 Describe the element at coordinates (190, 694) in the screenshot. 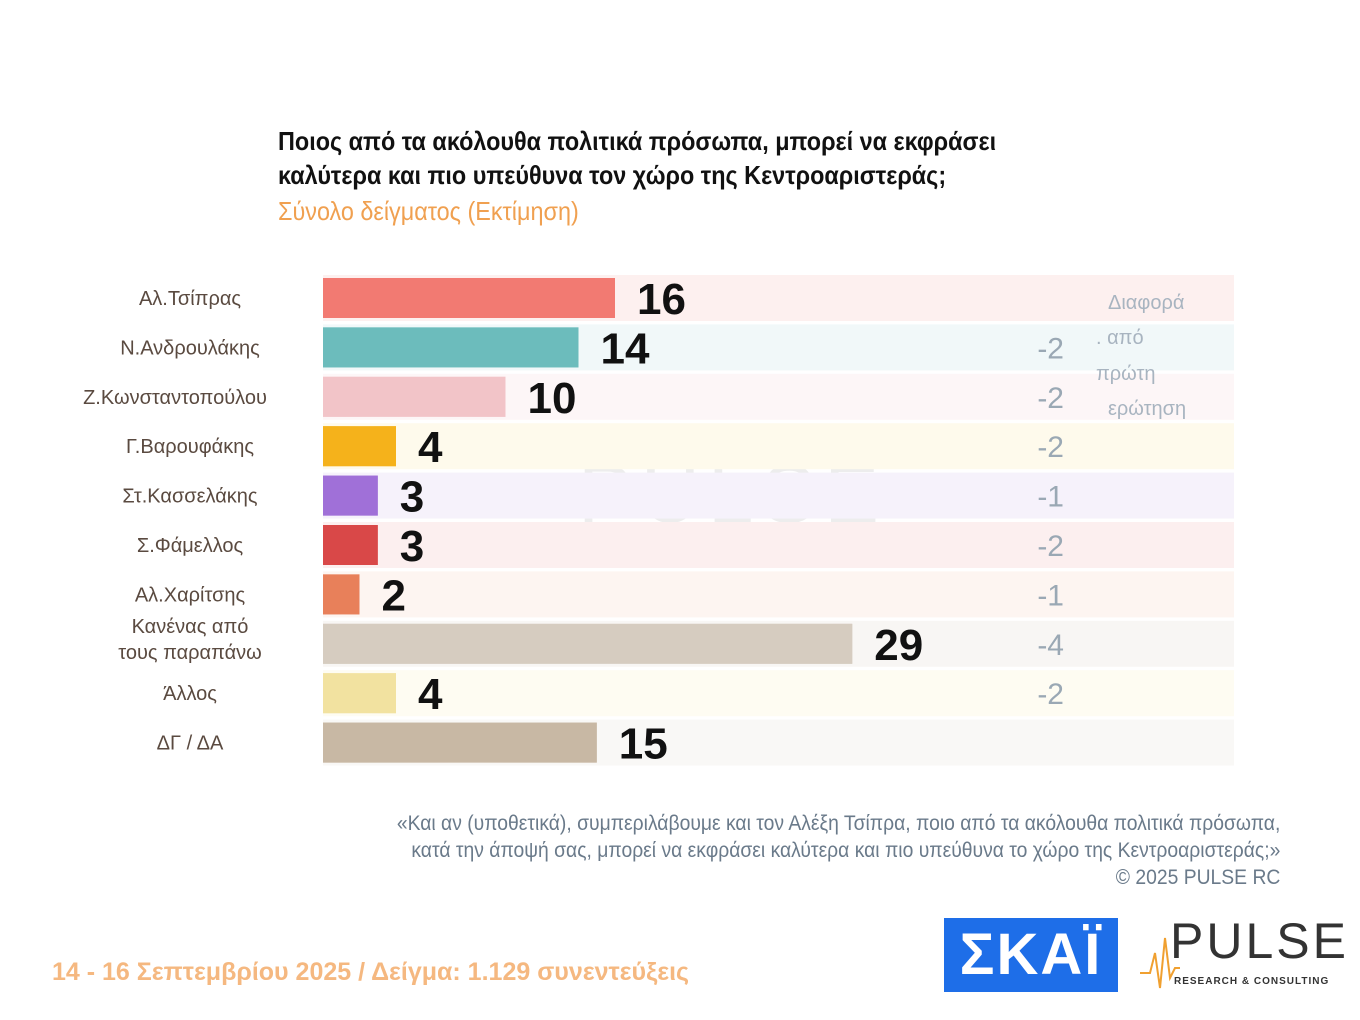

I see `category-label: Άλλος` at that location.